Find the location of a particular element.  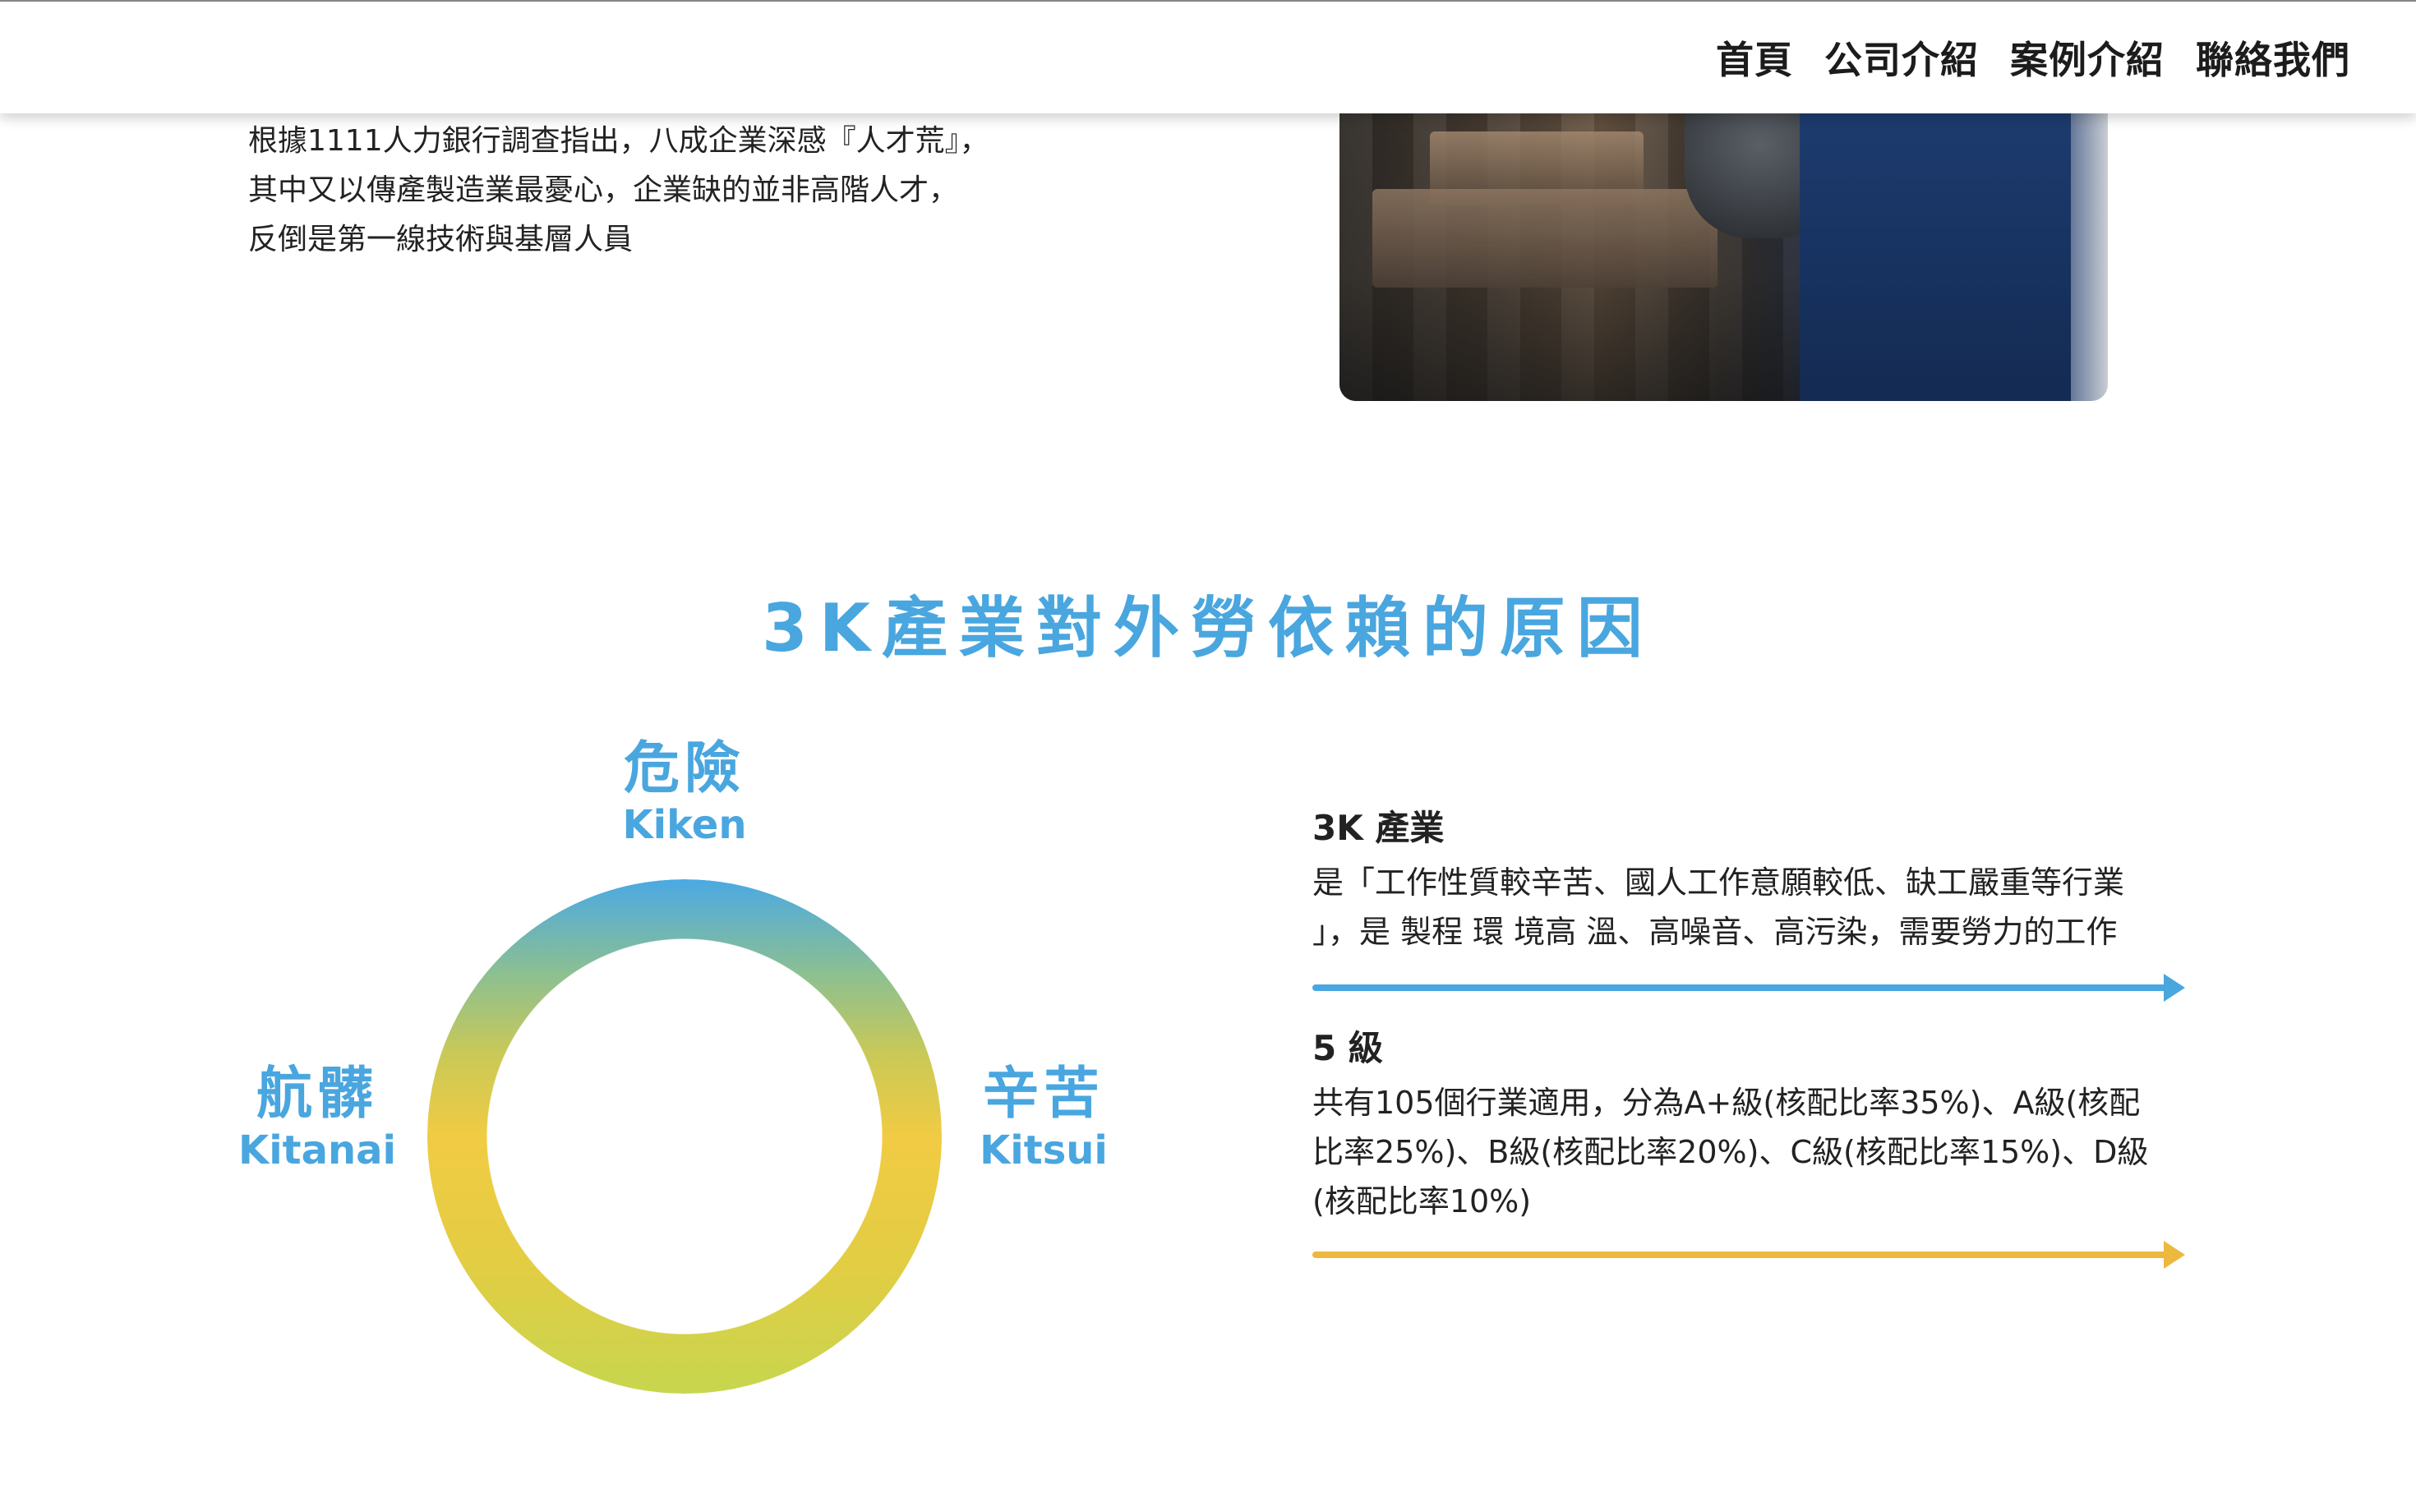

3k-label-kitanai: 航髒 Kitanai is located at coordinates (317, 1117).